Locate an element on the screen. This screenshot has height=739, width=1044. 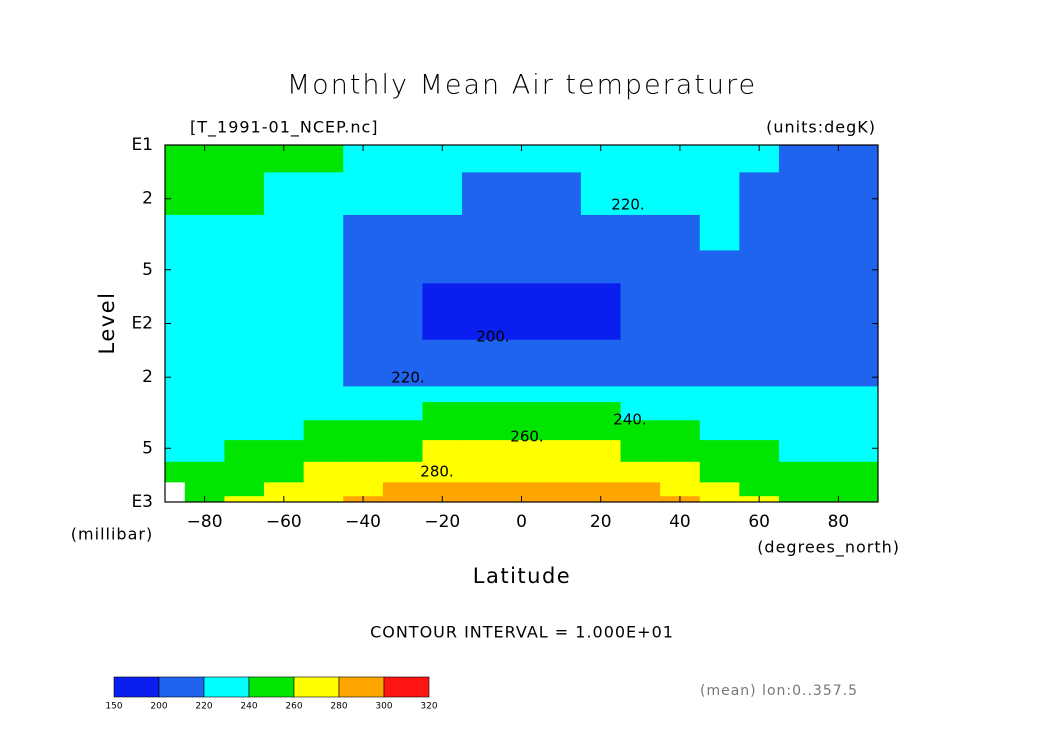
contour-label: 200. is located at coordinates (492, 337).